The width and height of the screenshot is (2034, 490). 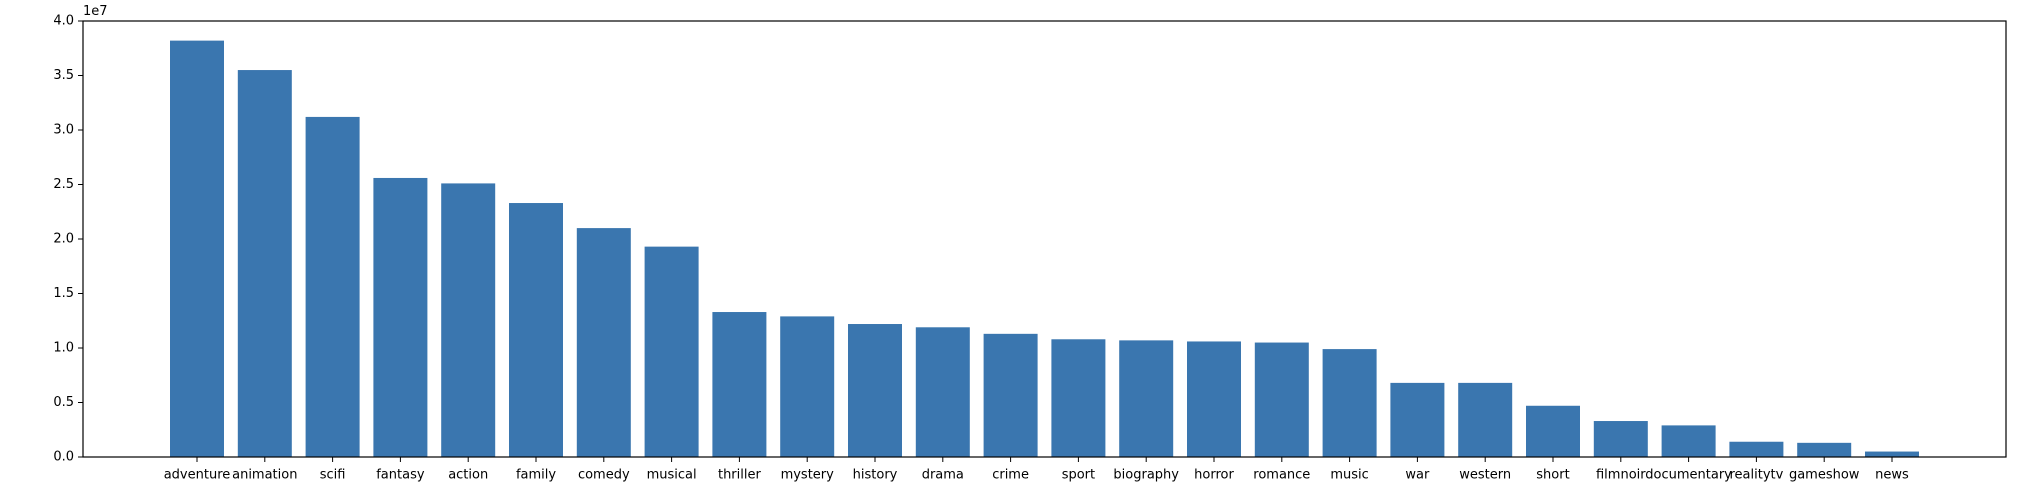 What do you see at coordinates (1417, 475) in the screenshot?
I see `x-tick-label: war` at bounding box center [1417, 475].